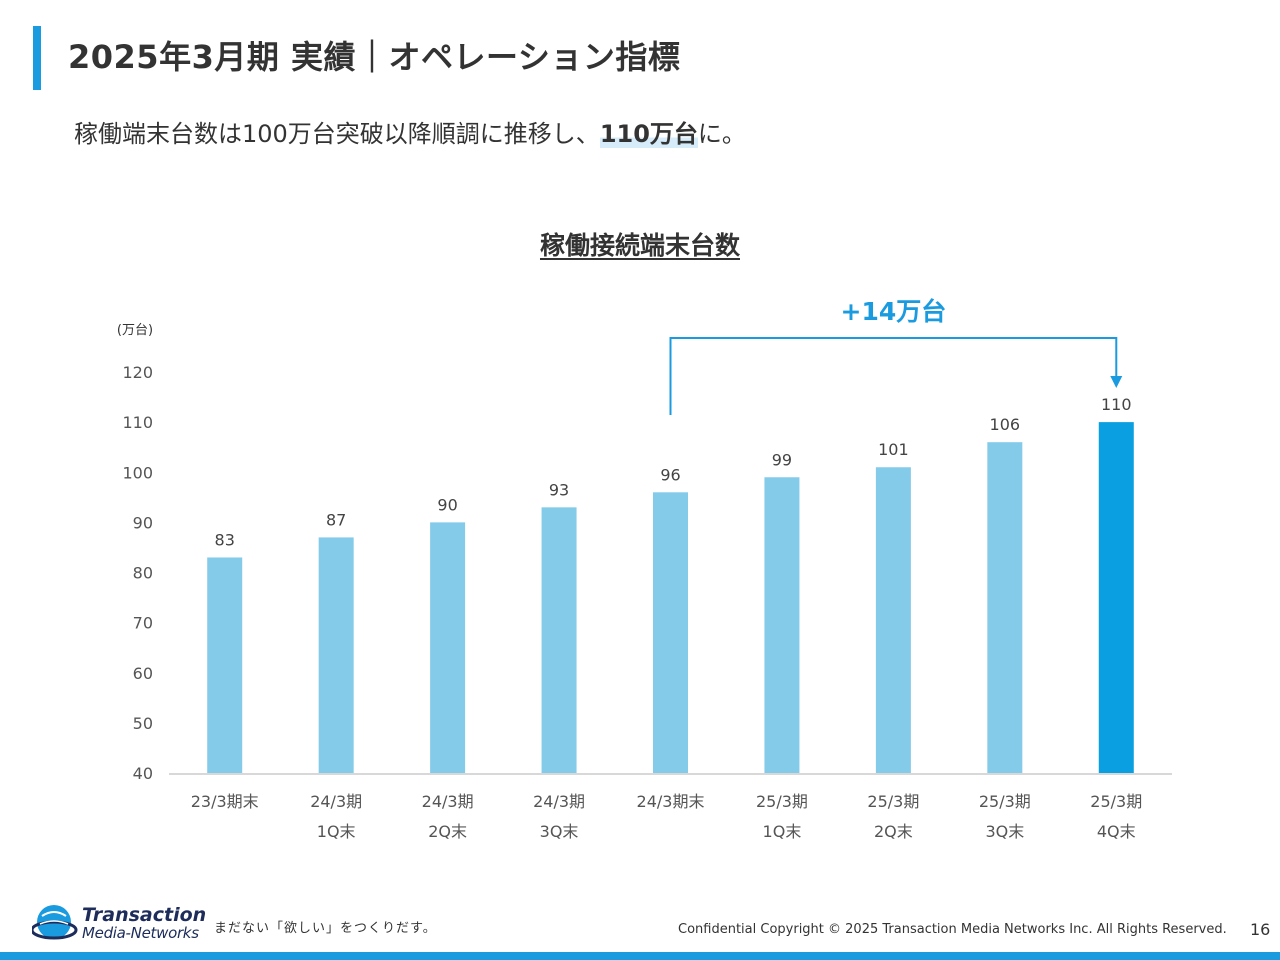 This screenshot has height=960, width=1280. I want to click on x-tick-label: 24/3期末, so click(671, 801).